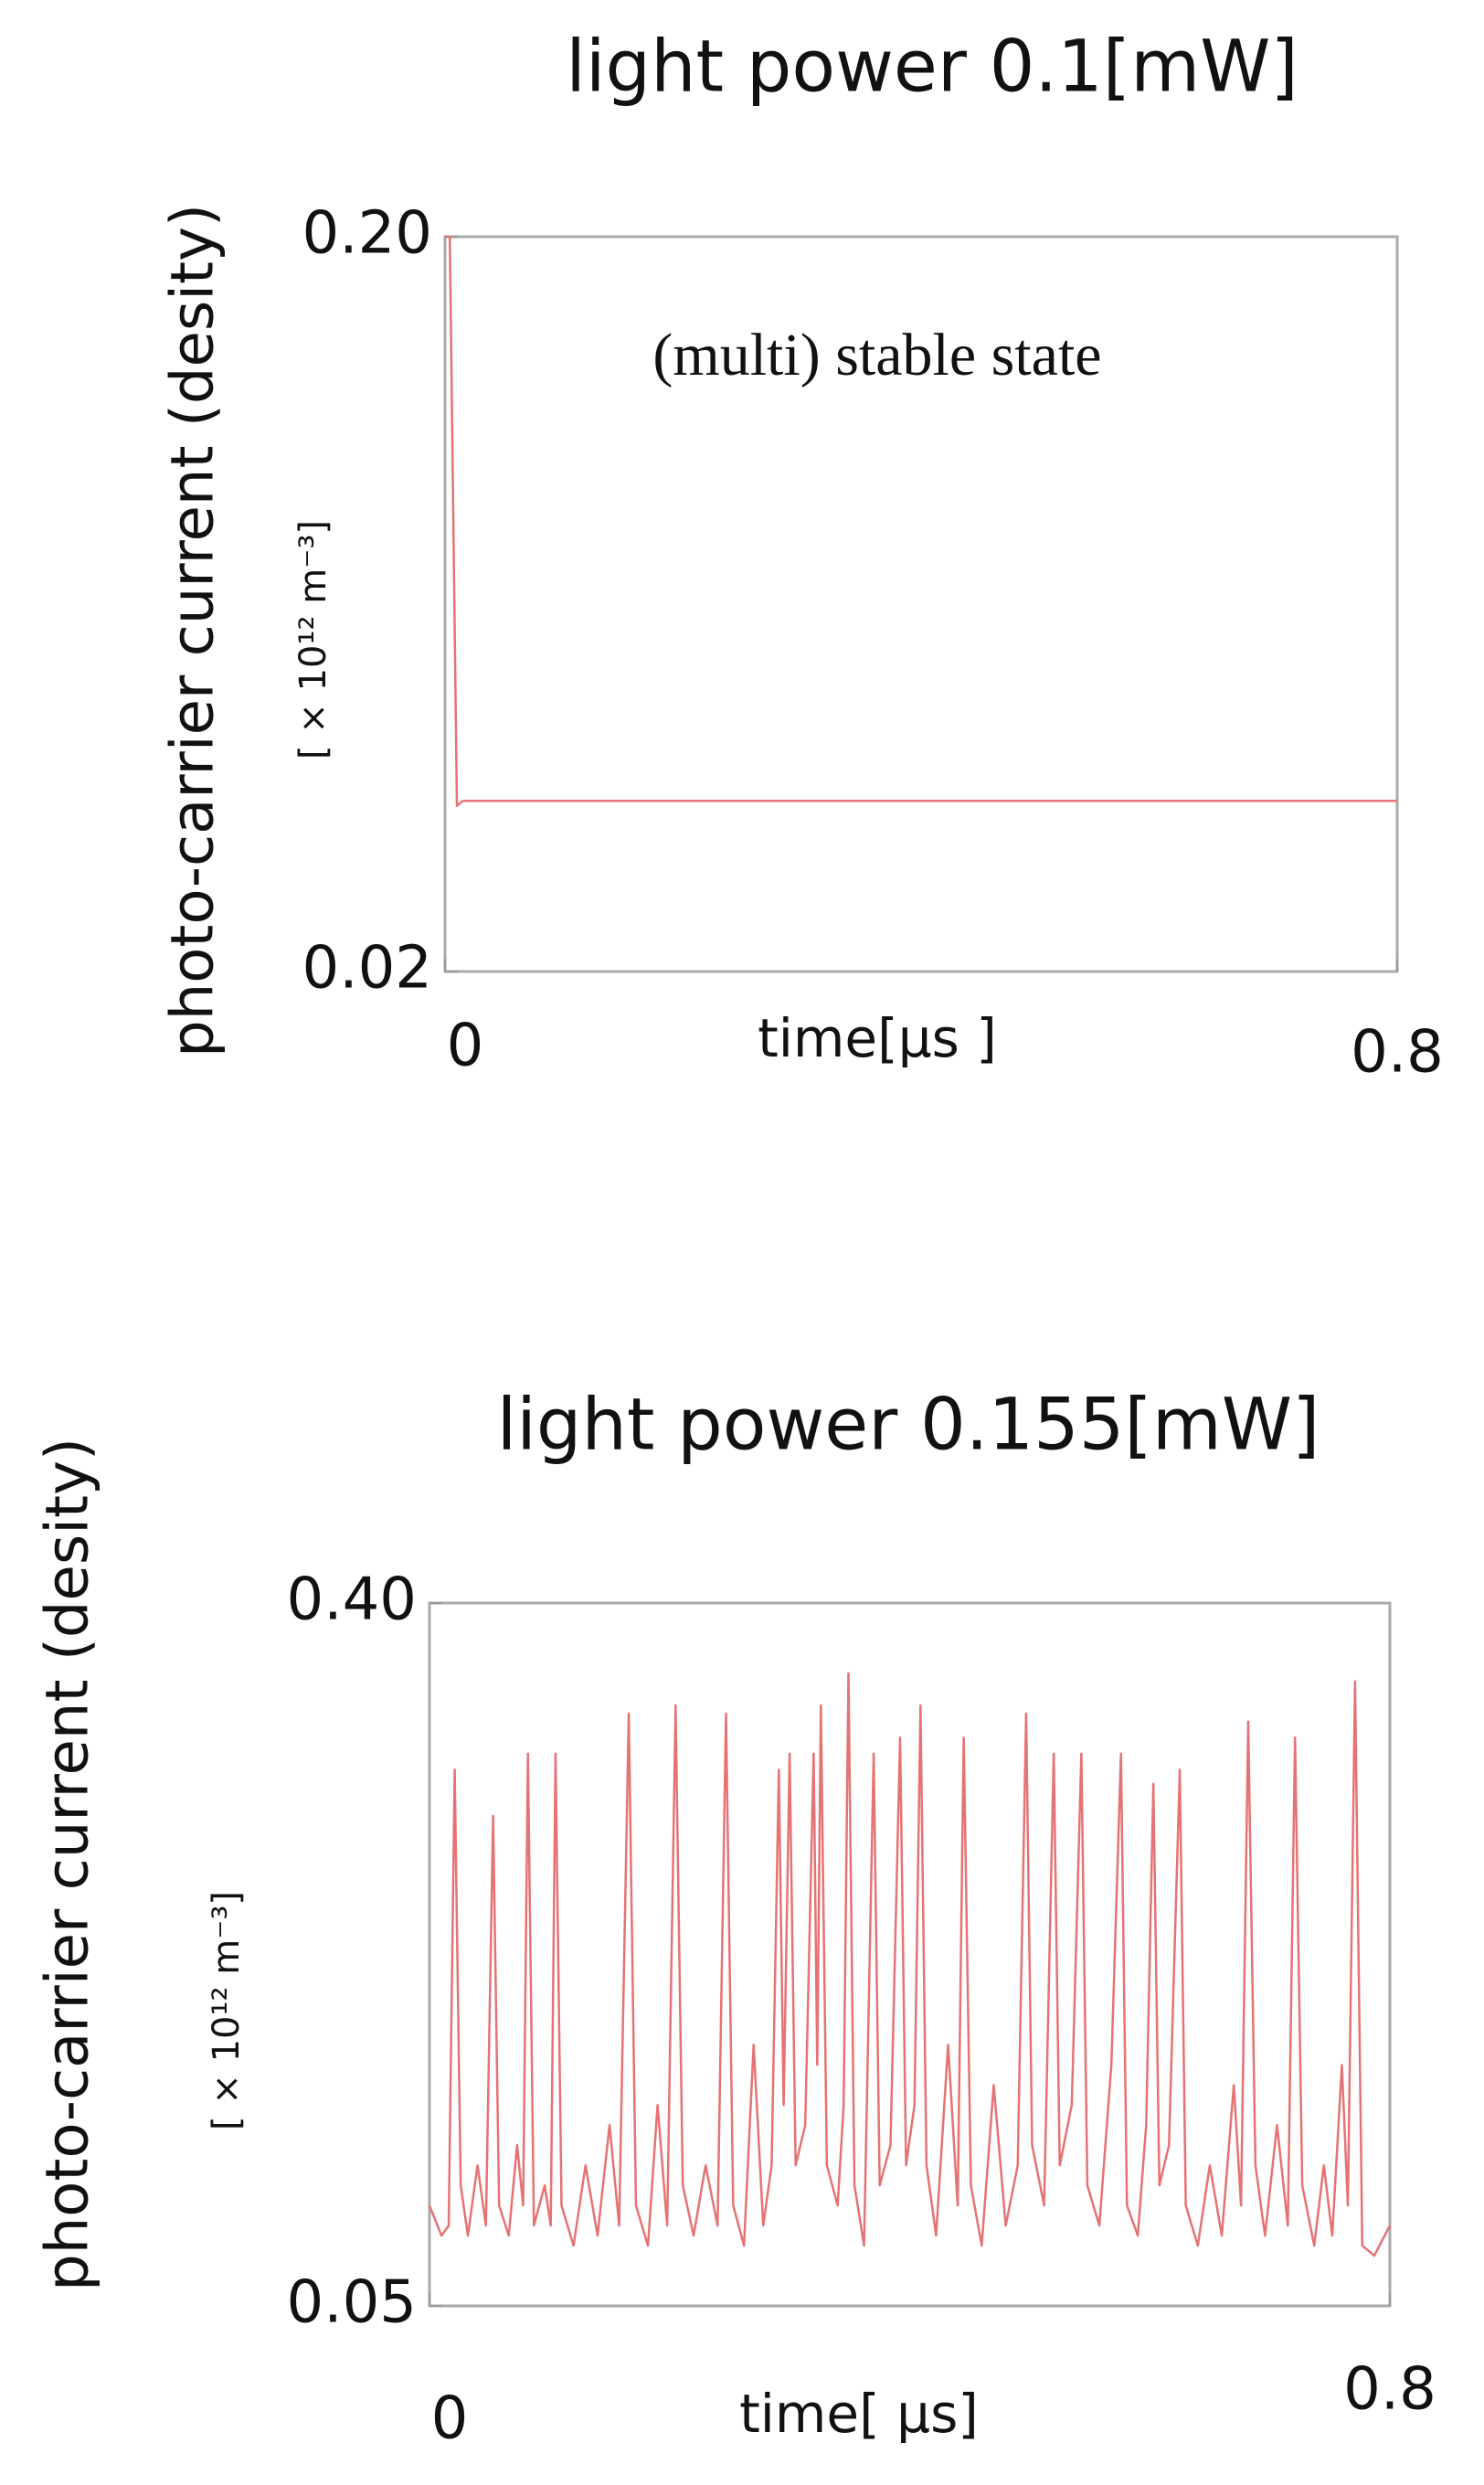  I want to click on y-tick-label: 0.02, so click(367, 969).